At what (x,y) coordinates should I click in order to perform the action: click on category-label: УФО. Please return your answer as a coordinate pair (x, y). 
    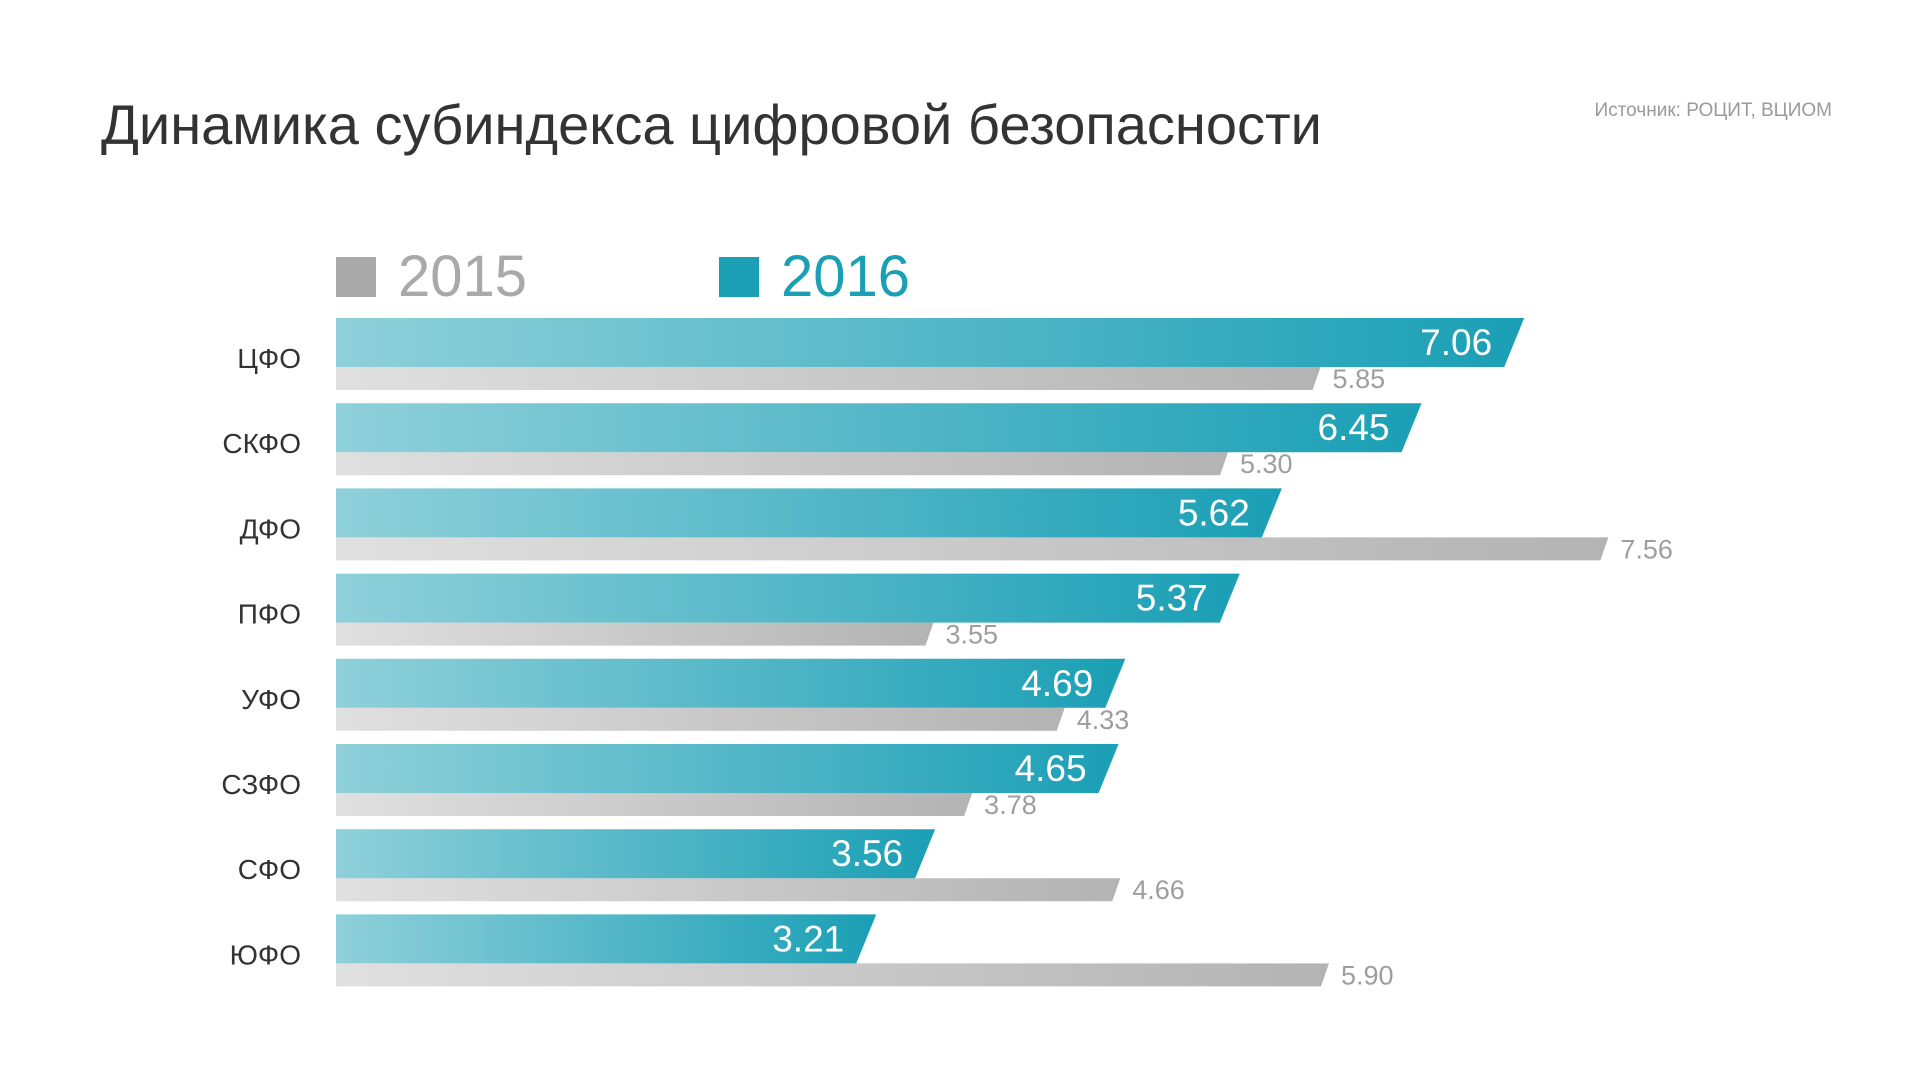
    Looking at the image, I should click on (271, 699).